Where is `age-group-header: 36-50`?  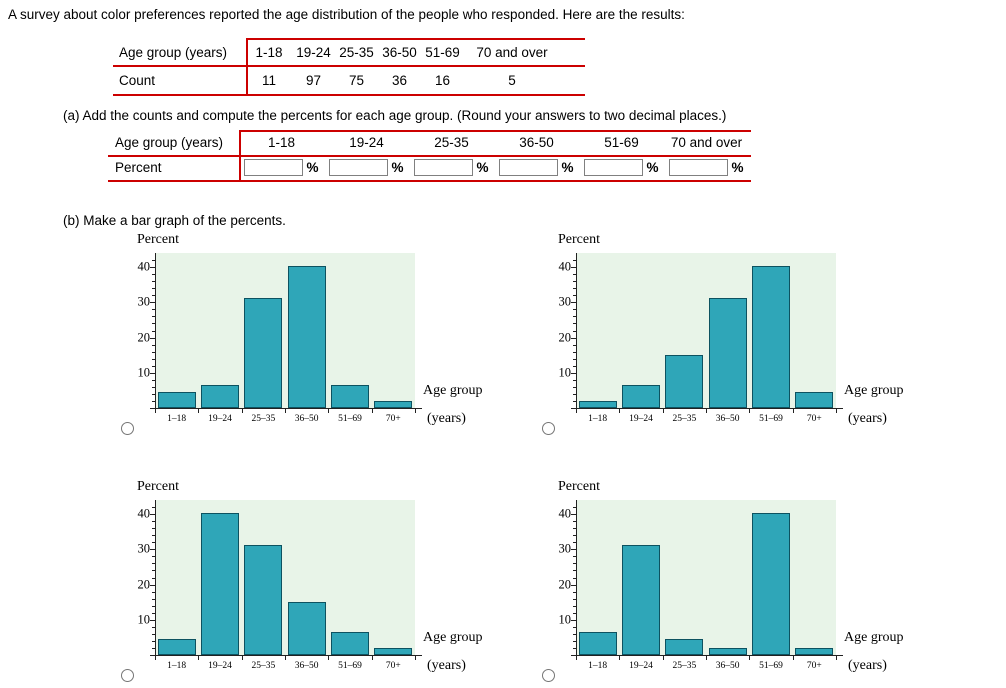
age-group-header: 36-50 is located at coordinates (536, 142).